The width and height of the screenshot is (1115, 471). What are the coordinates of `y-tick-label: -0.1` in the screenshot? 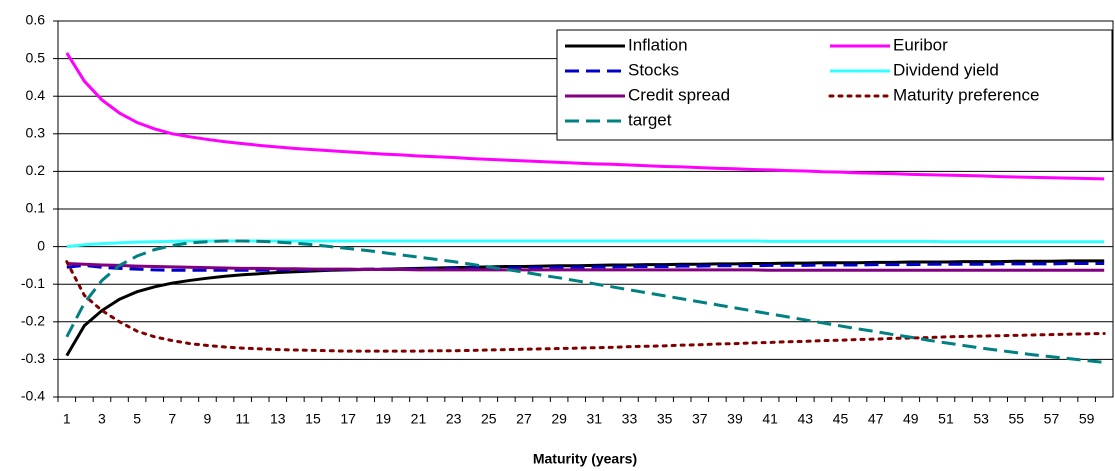 It's located at (33, 283).